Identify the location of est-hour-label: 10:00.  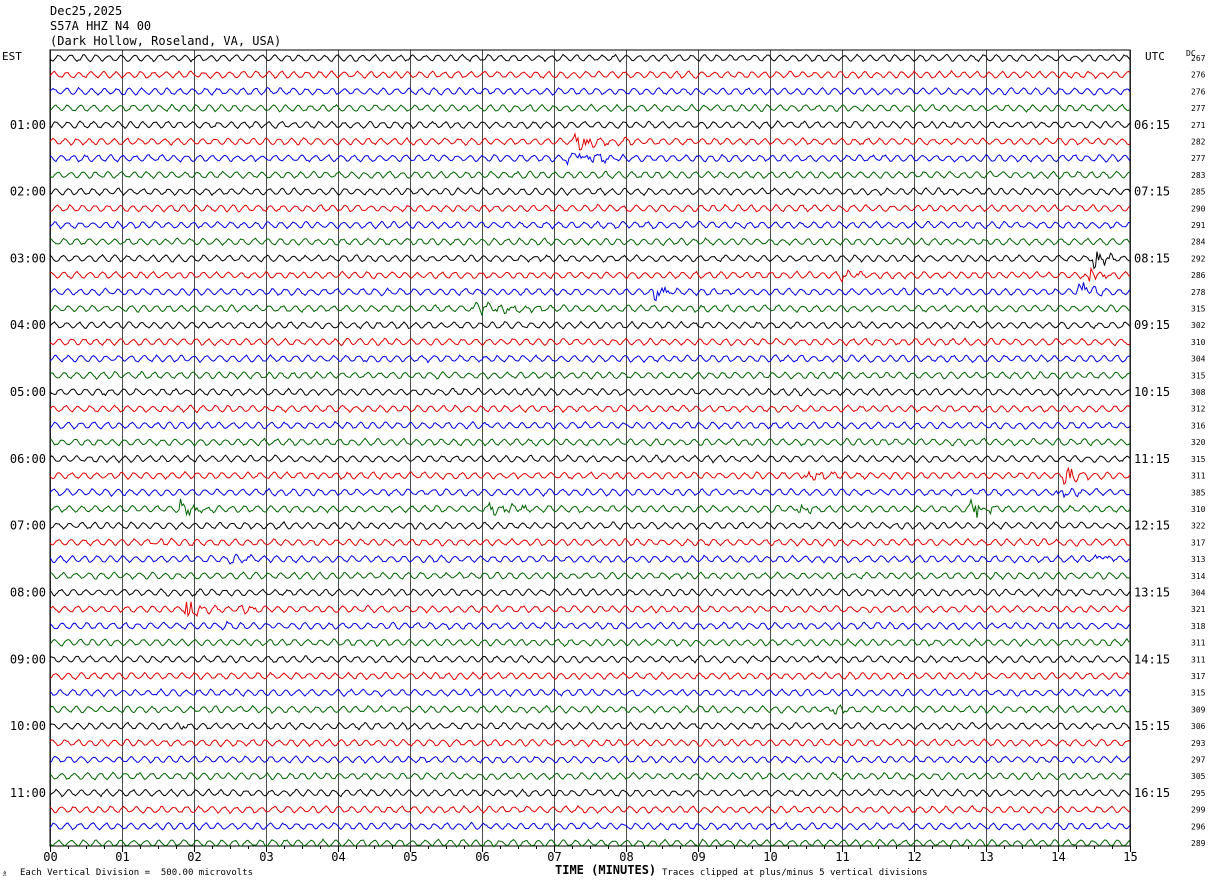
(28, 726).